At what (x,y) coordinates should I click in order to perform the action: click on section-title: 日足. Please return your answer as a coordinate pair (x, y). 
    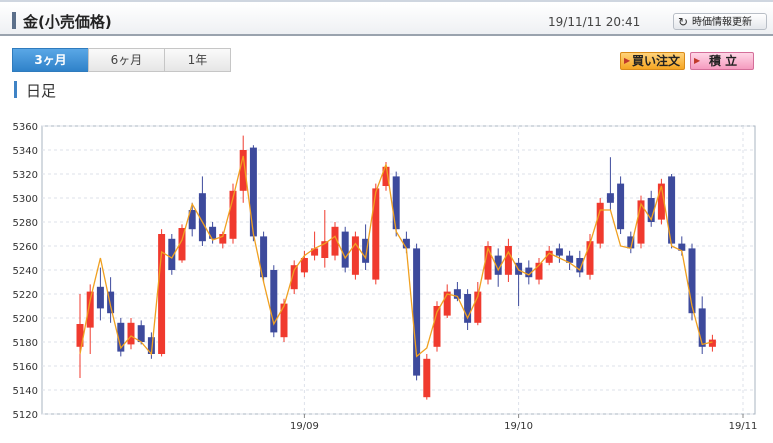
    Looking at the image, I should click on (41, 91).